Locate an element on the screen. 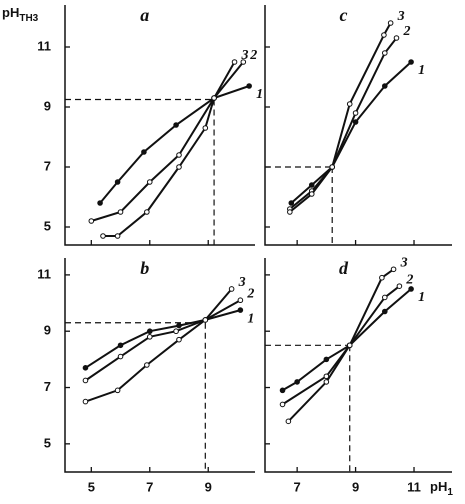  y-axis-label-main: pH is located at coordinates (10, 12).